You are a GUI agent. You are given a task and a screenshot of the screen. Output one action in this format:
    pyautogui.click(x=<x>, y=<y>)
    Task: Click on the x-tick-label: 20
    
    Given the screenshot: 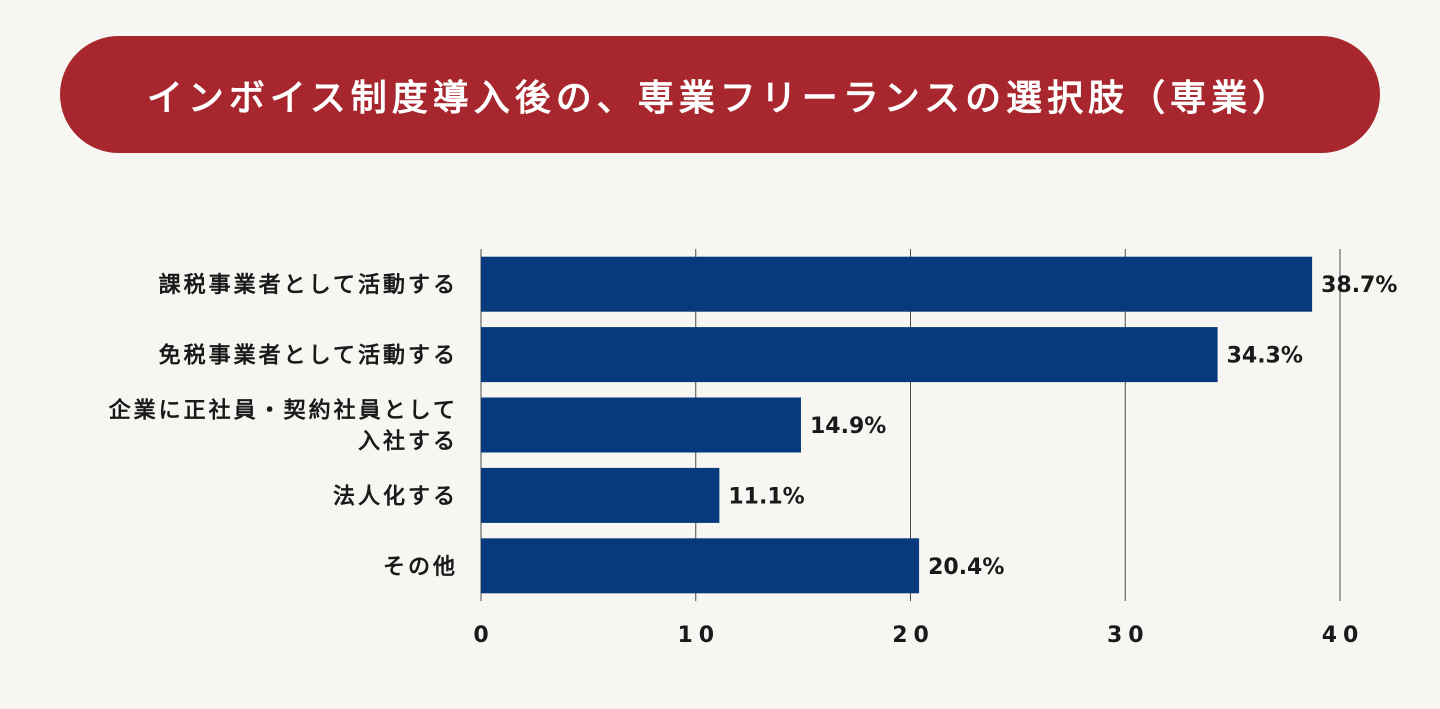 What is the action you would take?
    pyautogui.click(x=913, y=635)
    